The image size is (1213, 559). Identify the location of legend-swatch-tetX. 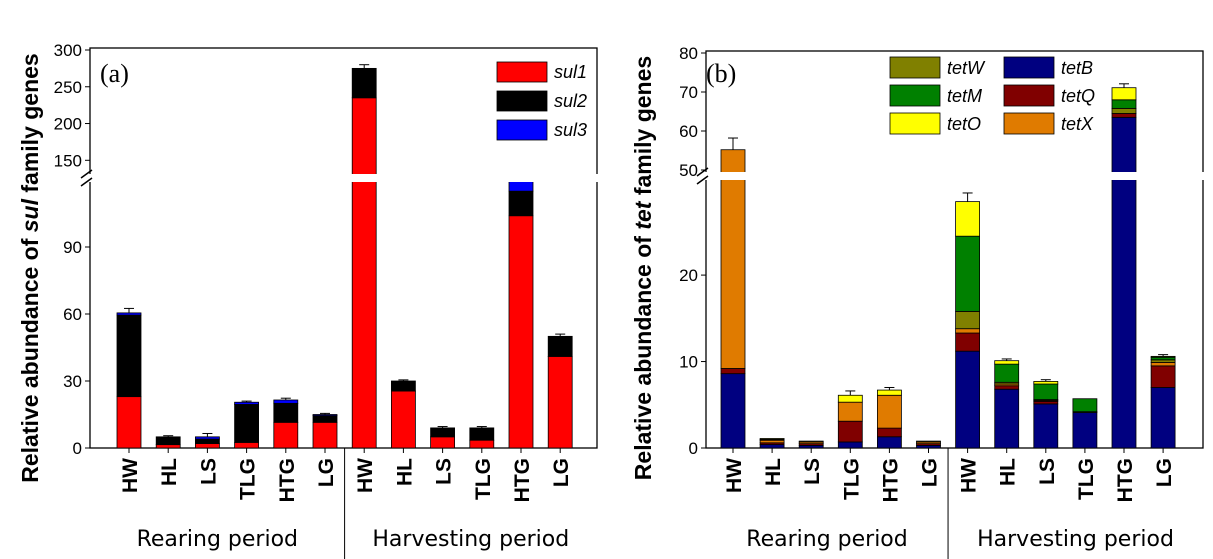
(1029, 123).